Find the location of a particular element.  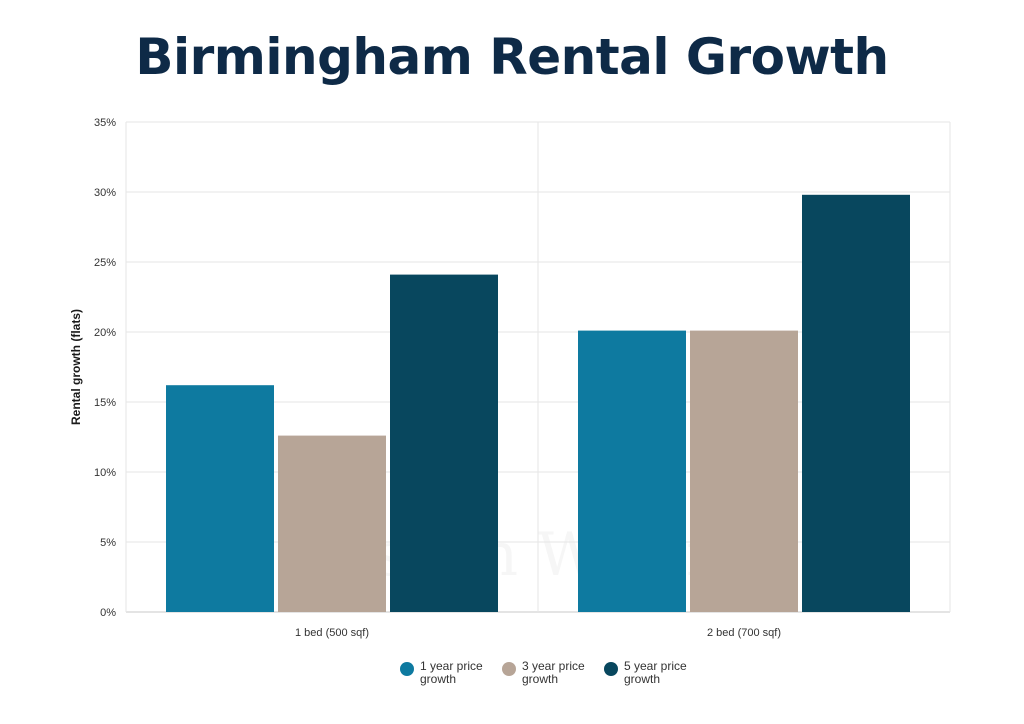

legend-item-5-year: 5 year price growth is located at coordinates (647, 673).